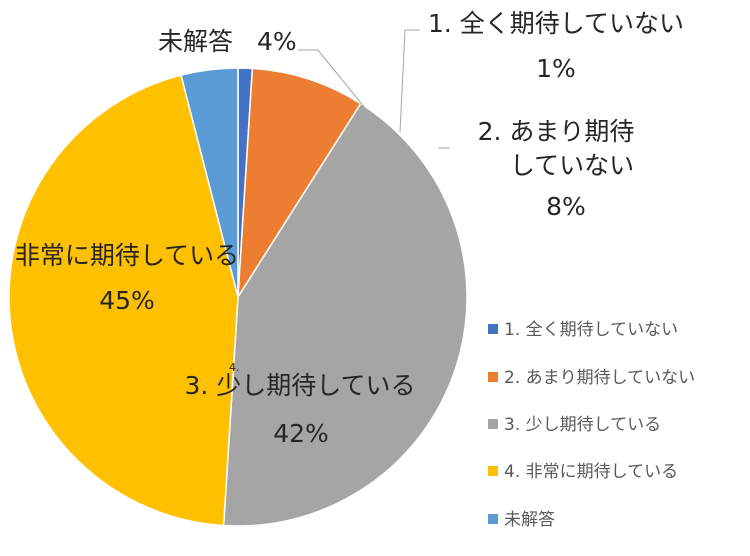 This screenshot has height=556, width=750. I want to click on data-label-5-value: 4%, so click(277, 41).